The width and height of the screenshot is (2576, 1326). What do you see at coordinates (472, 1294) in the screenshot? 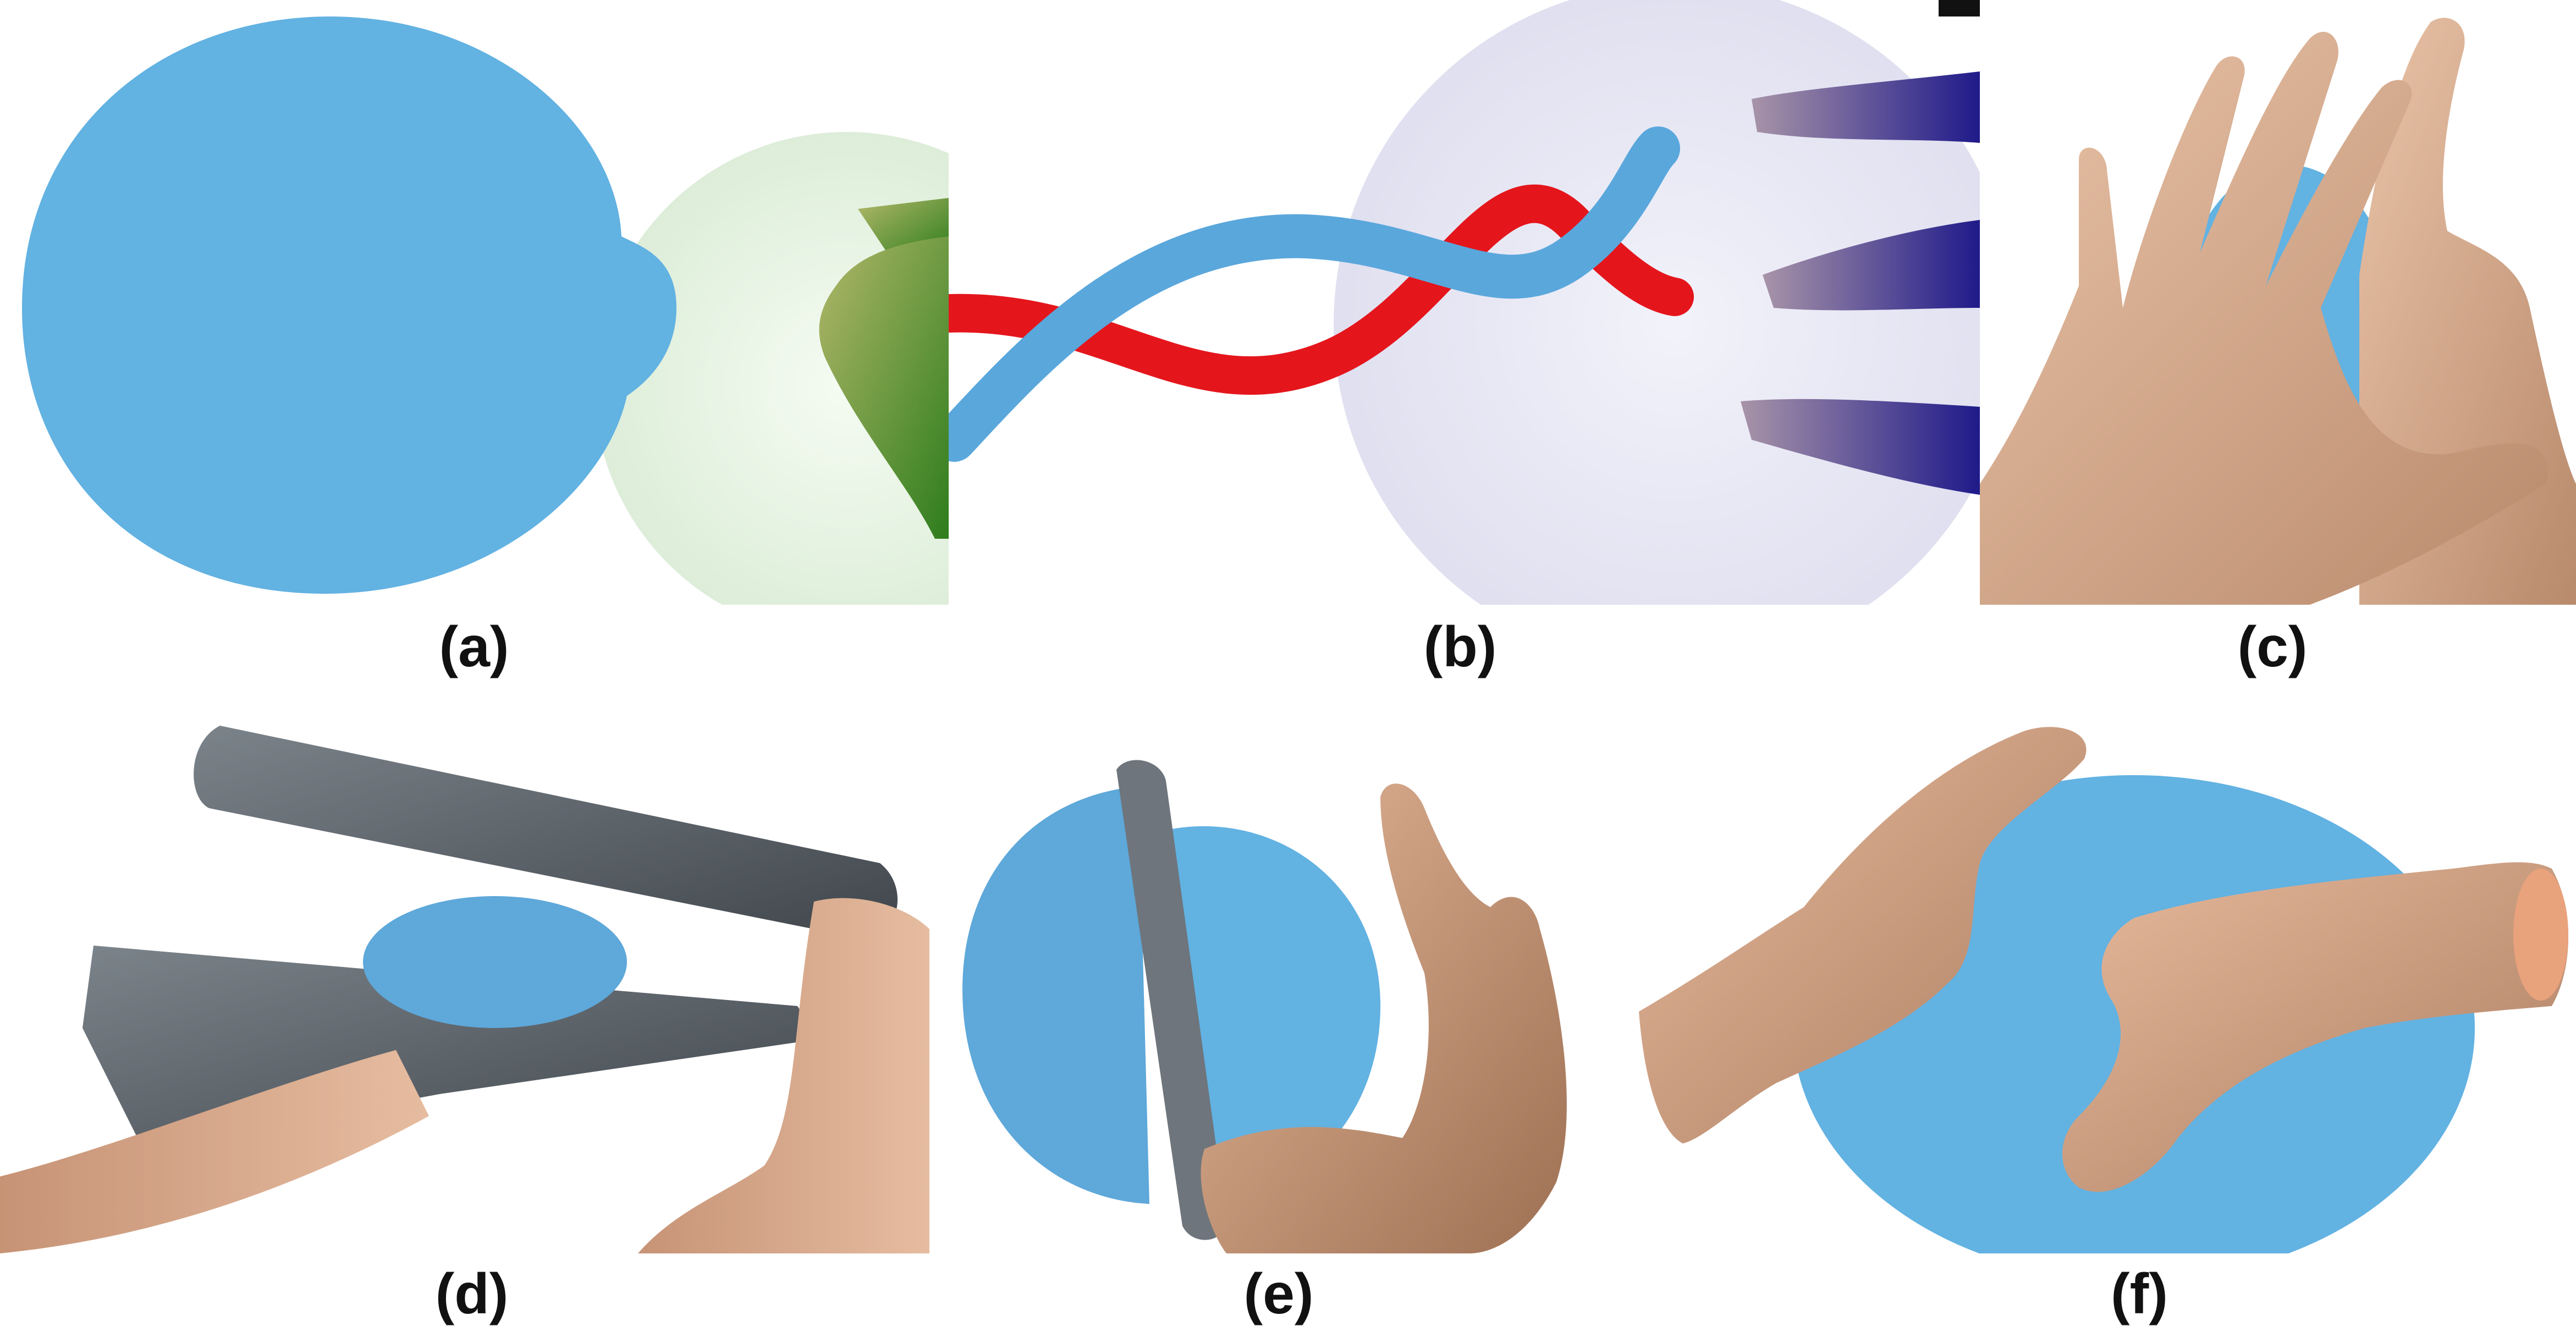
I see `caption-d: (d)` at bounding box center [472, 1294].